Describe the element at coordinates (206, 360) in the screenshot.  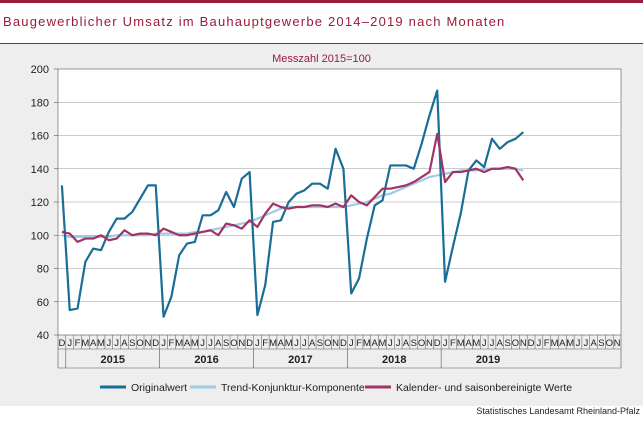
I see `year-label: 2016` at that location.